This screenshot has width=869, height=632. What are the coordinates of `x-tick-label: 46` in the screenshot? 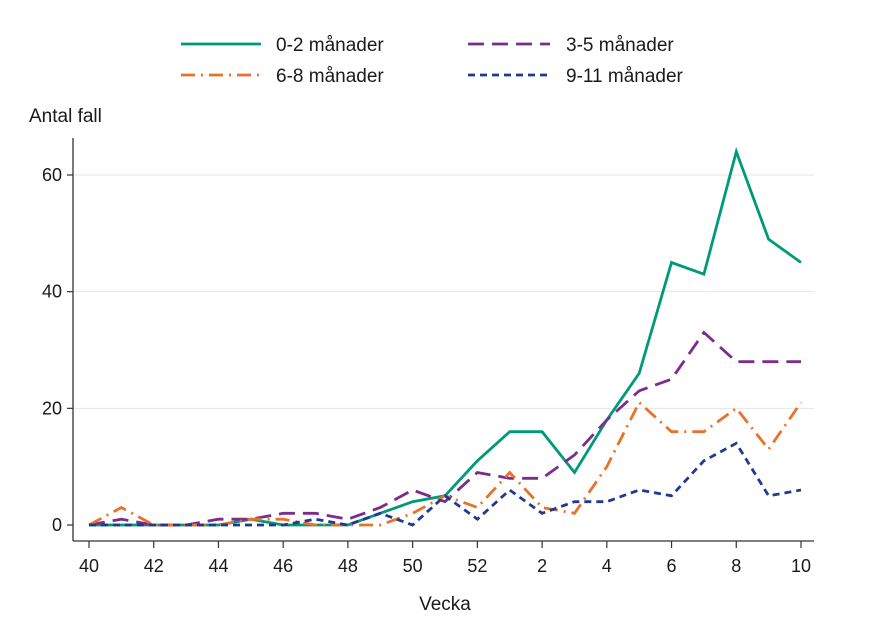 It's located at (283, 566).